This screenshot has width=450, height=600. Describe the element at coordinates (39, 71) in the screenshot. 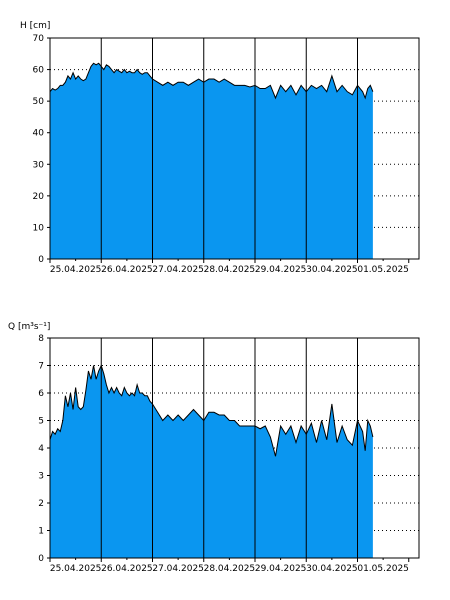

I see `y-tick-label: 60` at that location.